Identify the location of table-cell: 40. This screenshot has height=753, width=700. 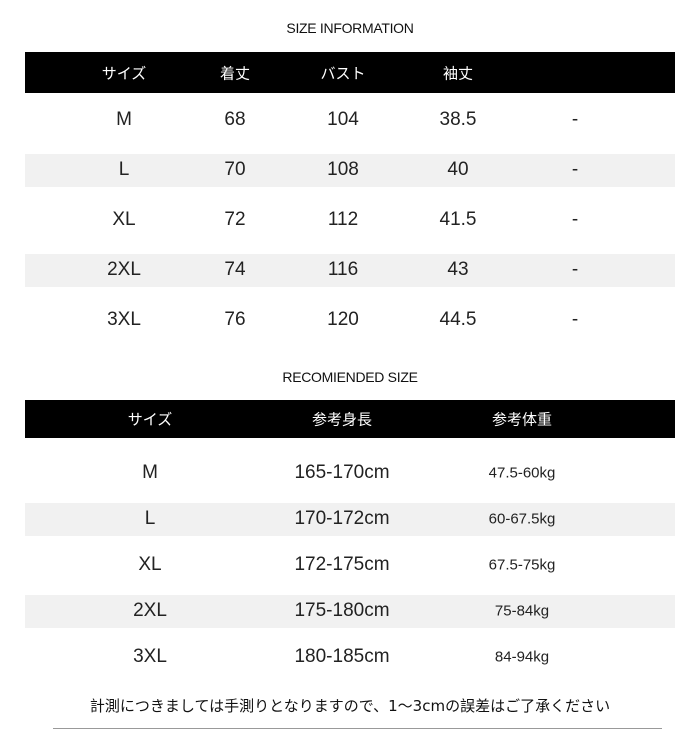
(458, 169).